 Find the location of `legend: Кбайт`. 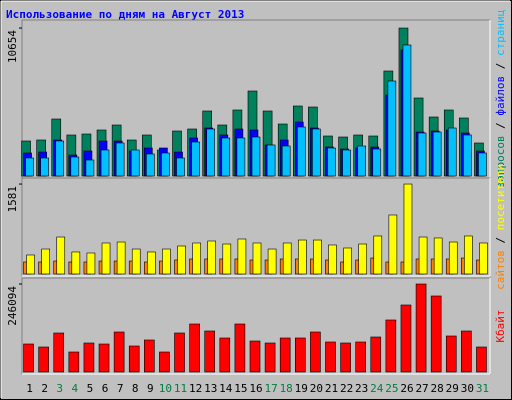

legend: Кбайт is located at coordinates (500, 325).